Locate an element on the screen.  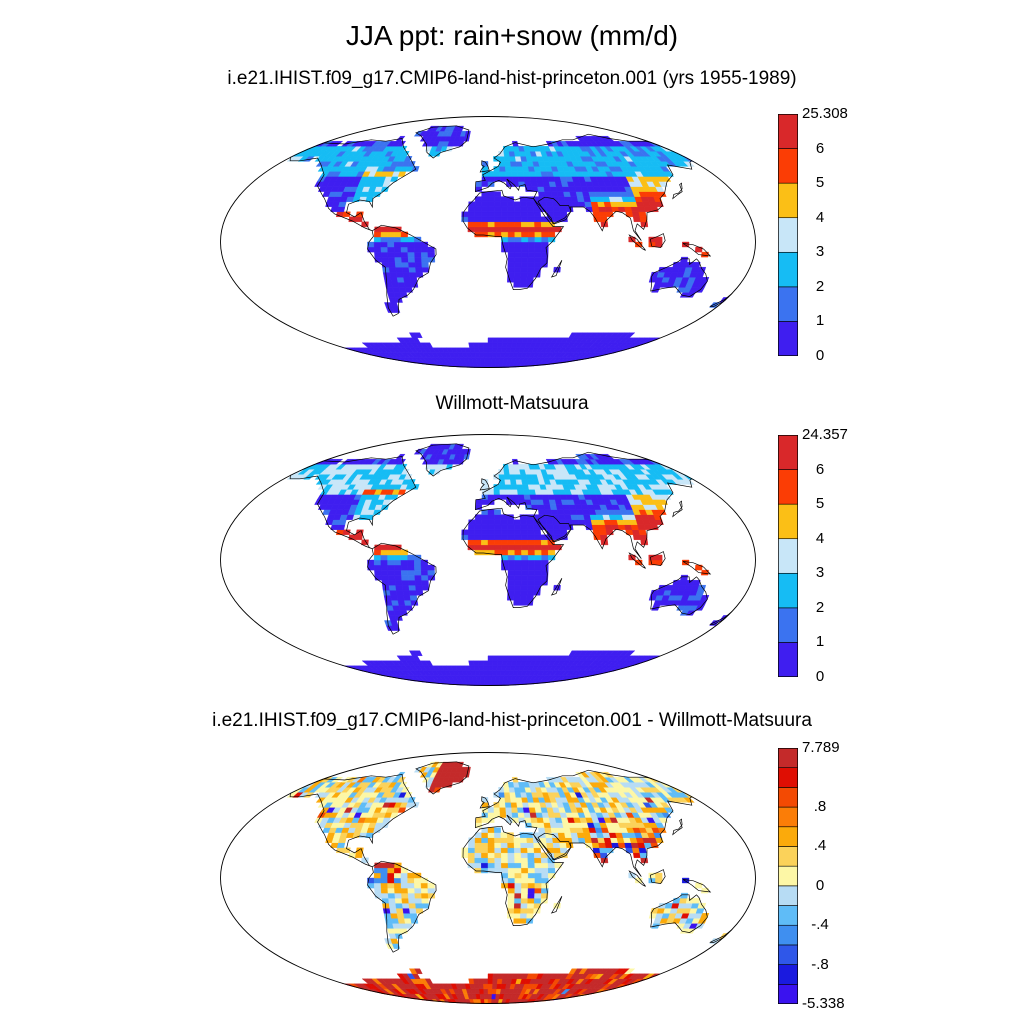
colorbar-tick-label: .8 is located at coordinates (820, 807).